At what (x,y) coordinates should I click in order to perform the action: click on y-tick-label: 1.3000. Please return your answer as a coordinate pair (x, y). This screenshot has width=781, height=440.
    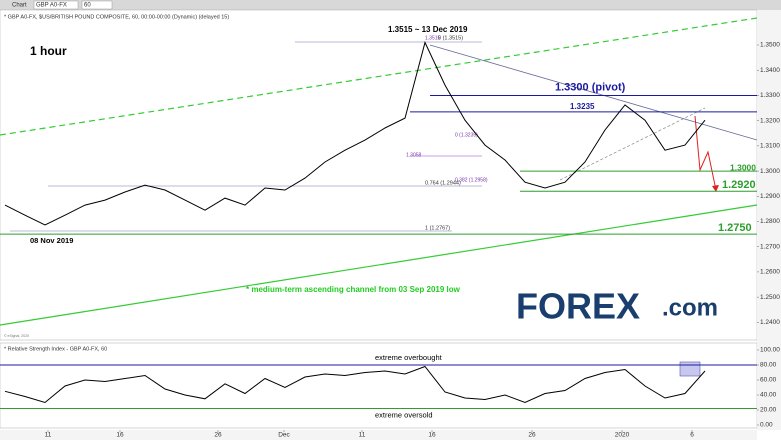
    Looking at the image, I should click on (770, 171).